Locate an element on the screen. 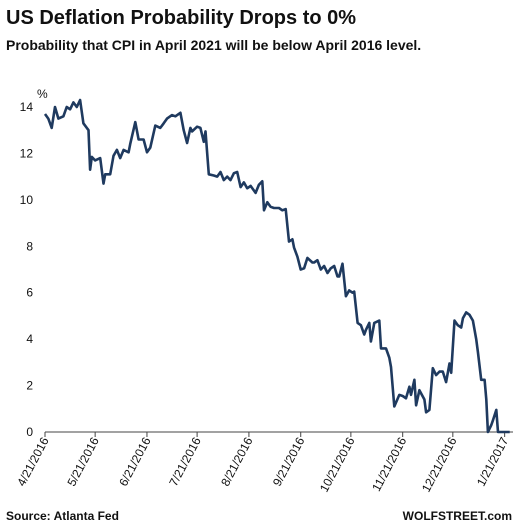  x-tick-label: 7/21/2016 is located at coordinates (185, 462).